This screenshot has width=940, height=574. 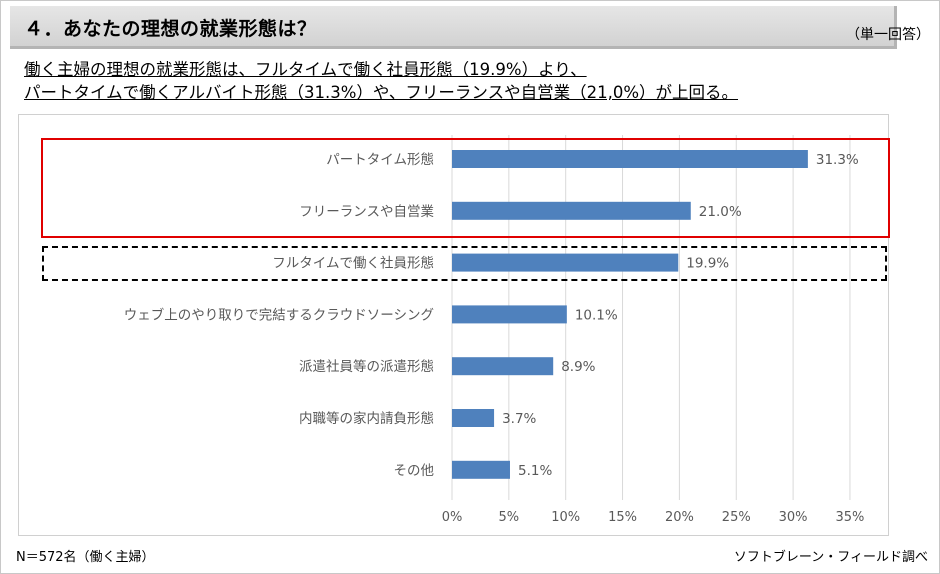 I want to click on category-label: その他, so click(x=414, y=471).